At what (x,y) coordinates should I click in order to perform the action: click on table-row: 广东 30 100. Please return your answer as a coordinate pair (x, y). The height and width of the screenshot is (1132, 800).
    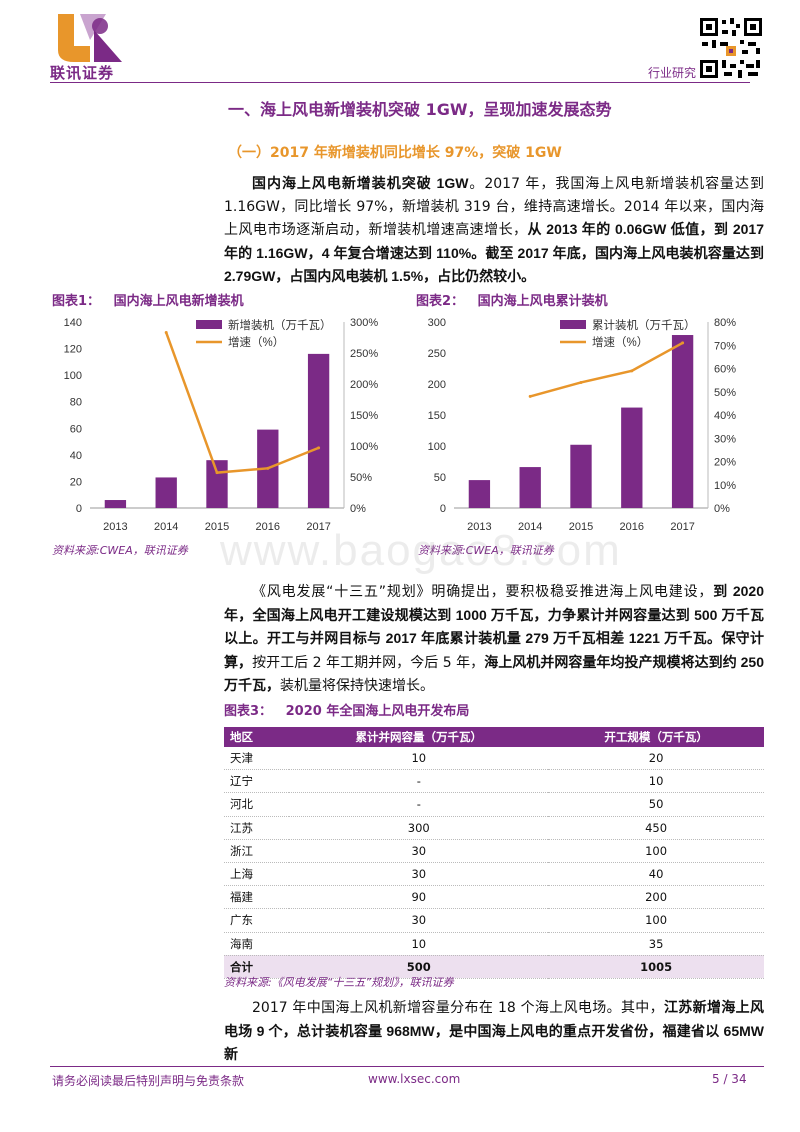
    Looking at the image, I should click on (494, 920).